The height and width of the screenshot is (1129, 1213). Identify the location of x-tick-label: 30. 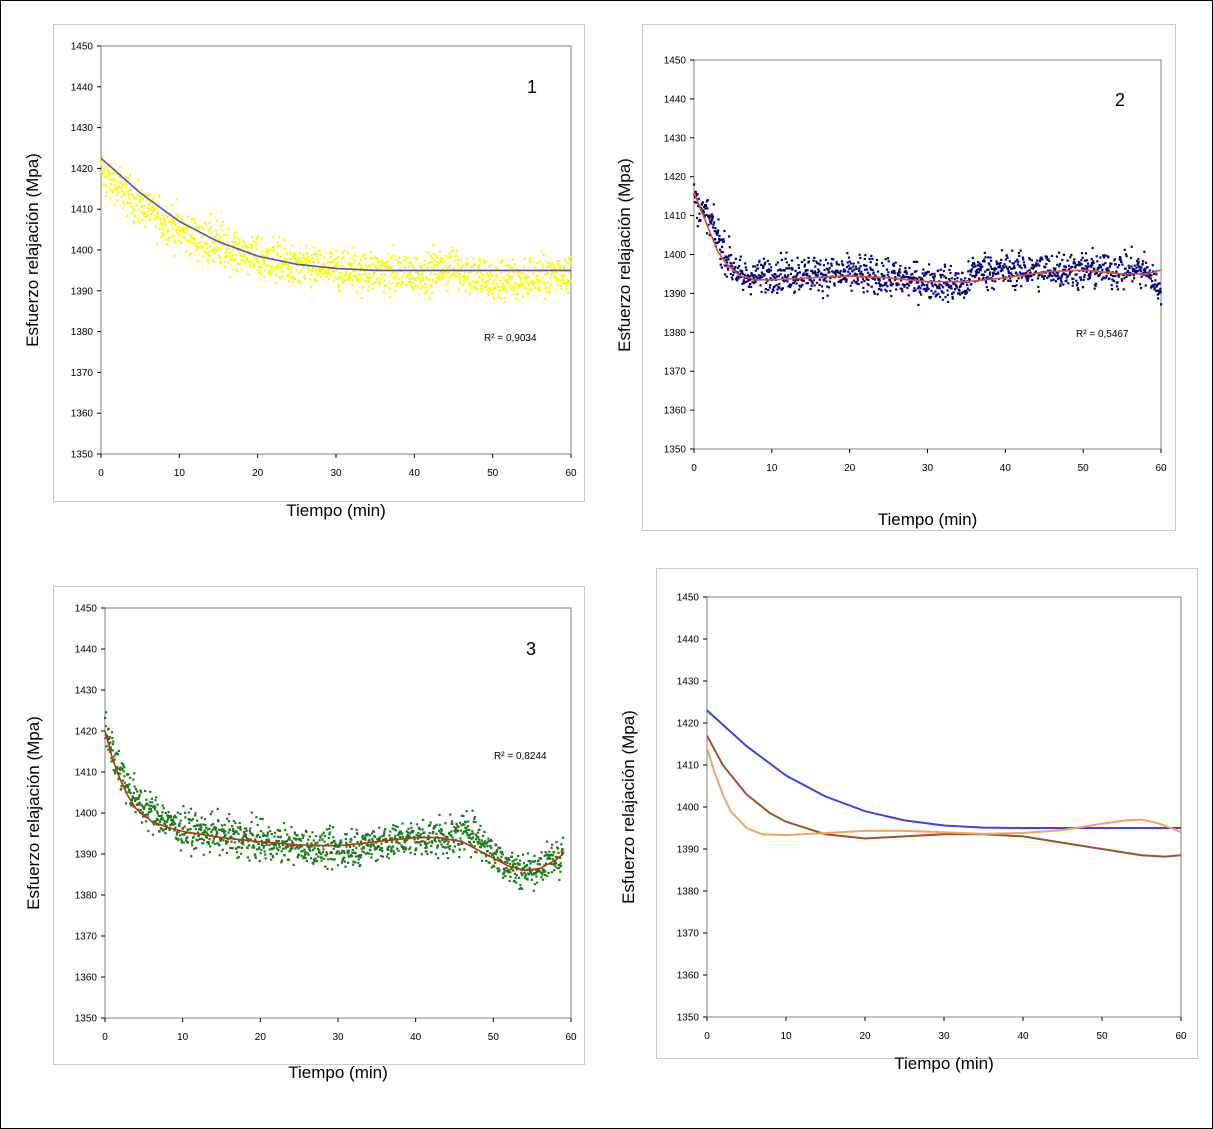
(944, 1036).